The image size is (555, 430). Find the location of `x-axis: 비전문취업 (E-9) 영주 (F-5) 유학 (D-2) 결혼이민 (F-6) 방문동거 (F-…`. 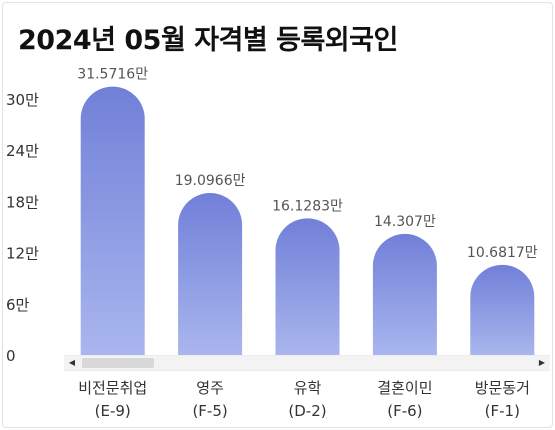

x-axis: 비전문취업 (E-9) 영주 (F-5) 유학 (D-2) 결혼이민 (F-6) 방문동거 (F-… is located at coordinates (304, 399).